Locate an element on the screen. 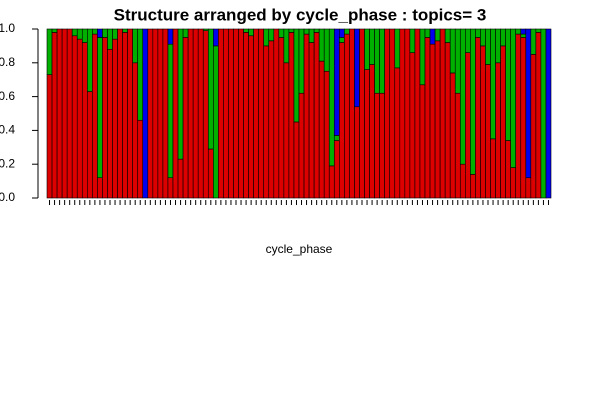 This screenshot has width=600, height=400. y-tick-label: 0.0 is located at coordinates (7, 197).